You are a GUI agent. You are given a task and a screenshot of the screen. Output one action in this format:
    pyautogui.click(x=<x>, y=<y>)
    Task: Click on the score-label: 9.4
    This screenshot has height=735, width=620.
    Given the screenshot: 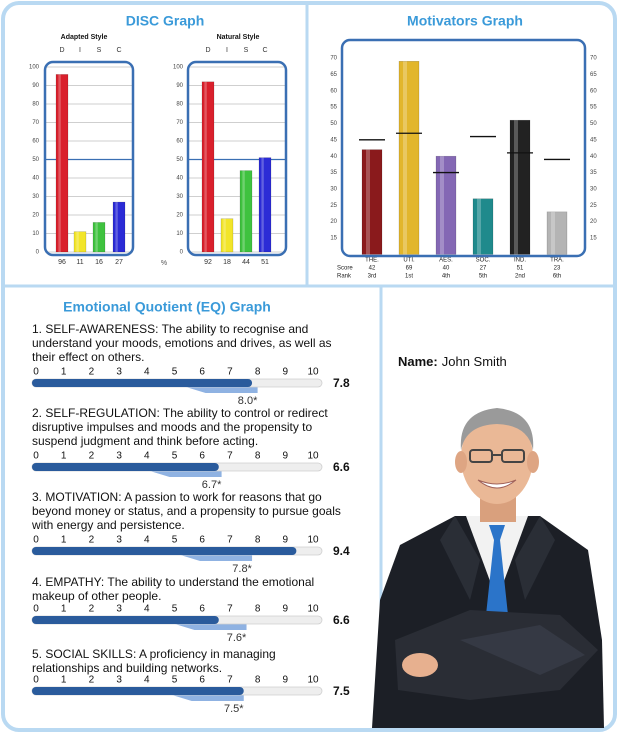 What is the action you would take?
    pyautogui.click(x=341, y=551)
    